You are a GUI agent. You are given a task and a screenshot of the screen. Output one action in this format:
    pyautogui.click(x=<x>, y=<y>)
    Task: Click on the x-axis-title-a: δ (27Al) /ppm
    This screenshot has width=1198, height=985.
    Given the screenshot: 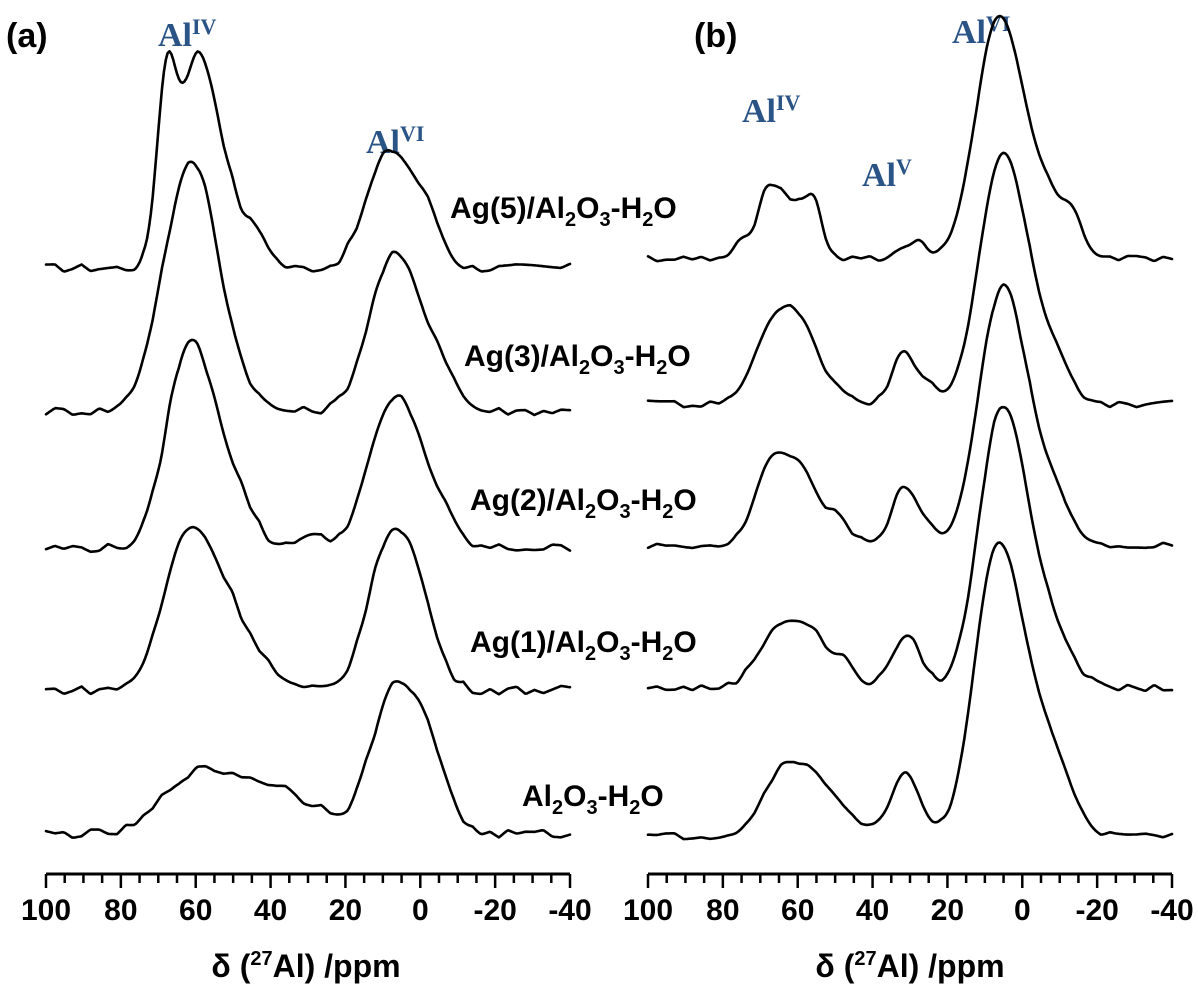 What is the action you would take?
    pyautogui.click(x=305, y=966)
    